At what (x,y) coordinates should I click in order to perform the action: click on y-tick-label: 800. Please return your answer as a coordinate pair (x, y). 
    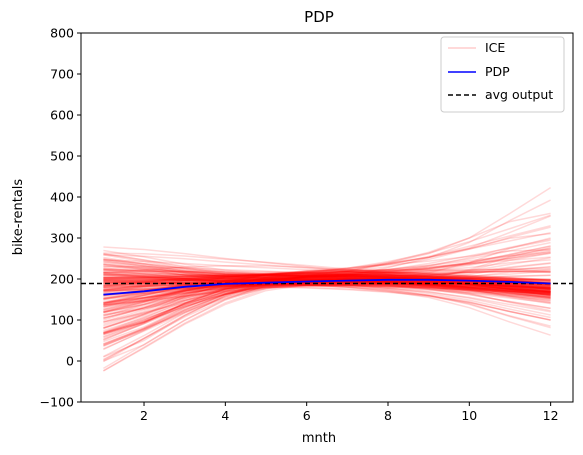
    Looking at the image, I should click on (62, 33).